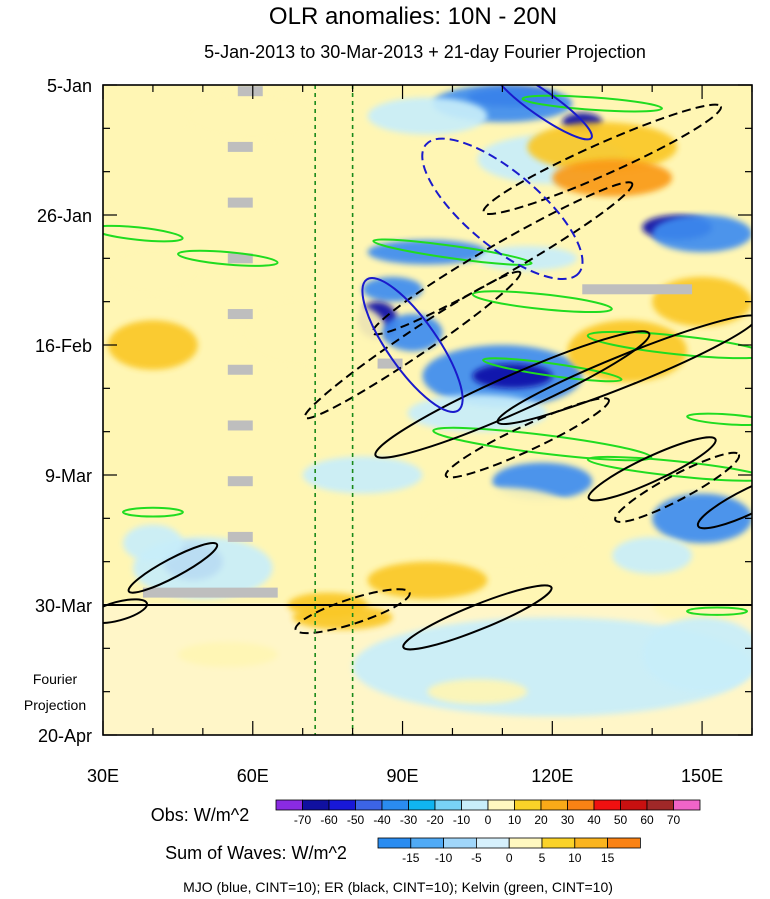  Describe the element at coordinates (702, 776) in the screenshot. I see `x-tick-label-4: 150E` at that location.